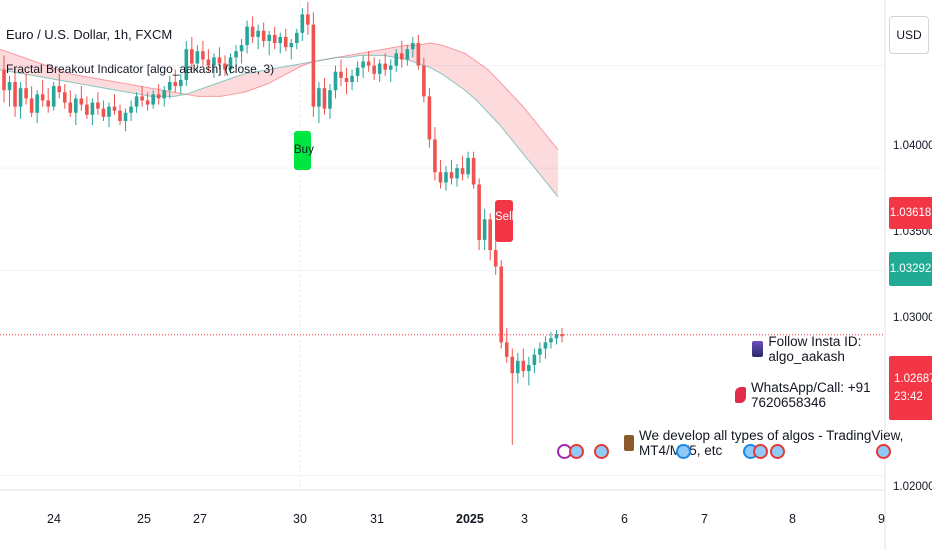 The width and height of the screenshot is (932, 550). Describe the element at coordinates (912, 487) in the screenshot. I see `price-label-4: 1.02000` at that location.